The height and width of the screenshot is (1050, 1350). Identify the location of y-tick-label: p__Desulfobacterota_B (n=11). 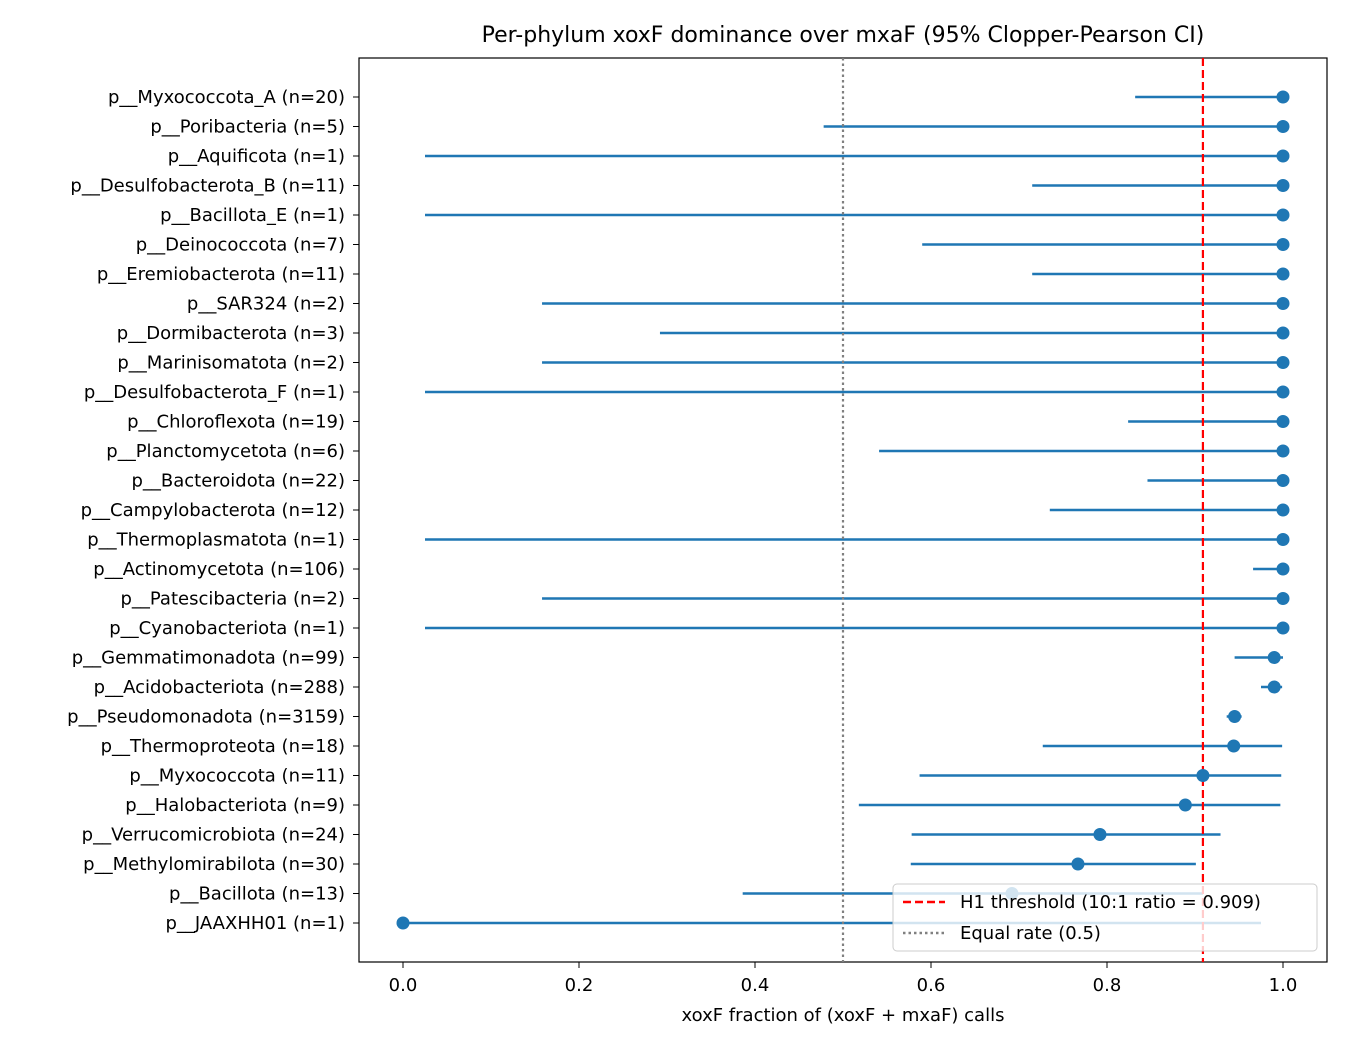
(207, 186).